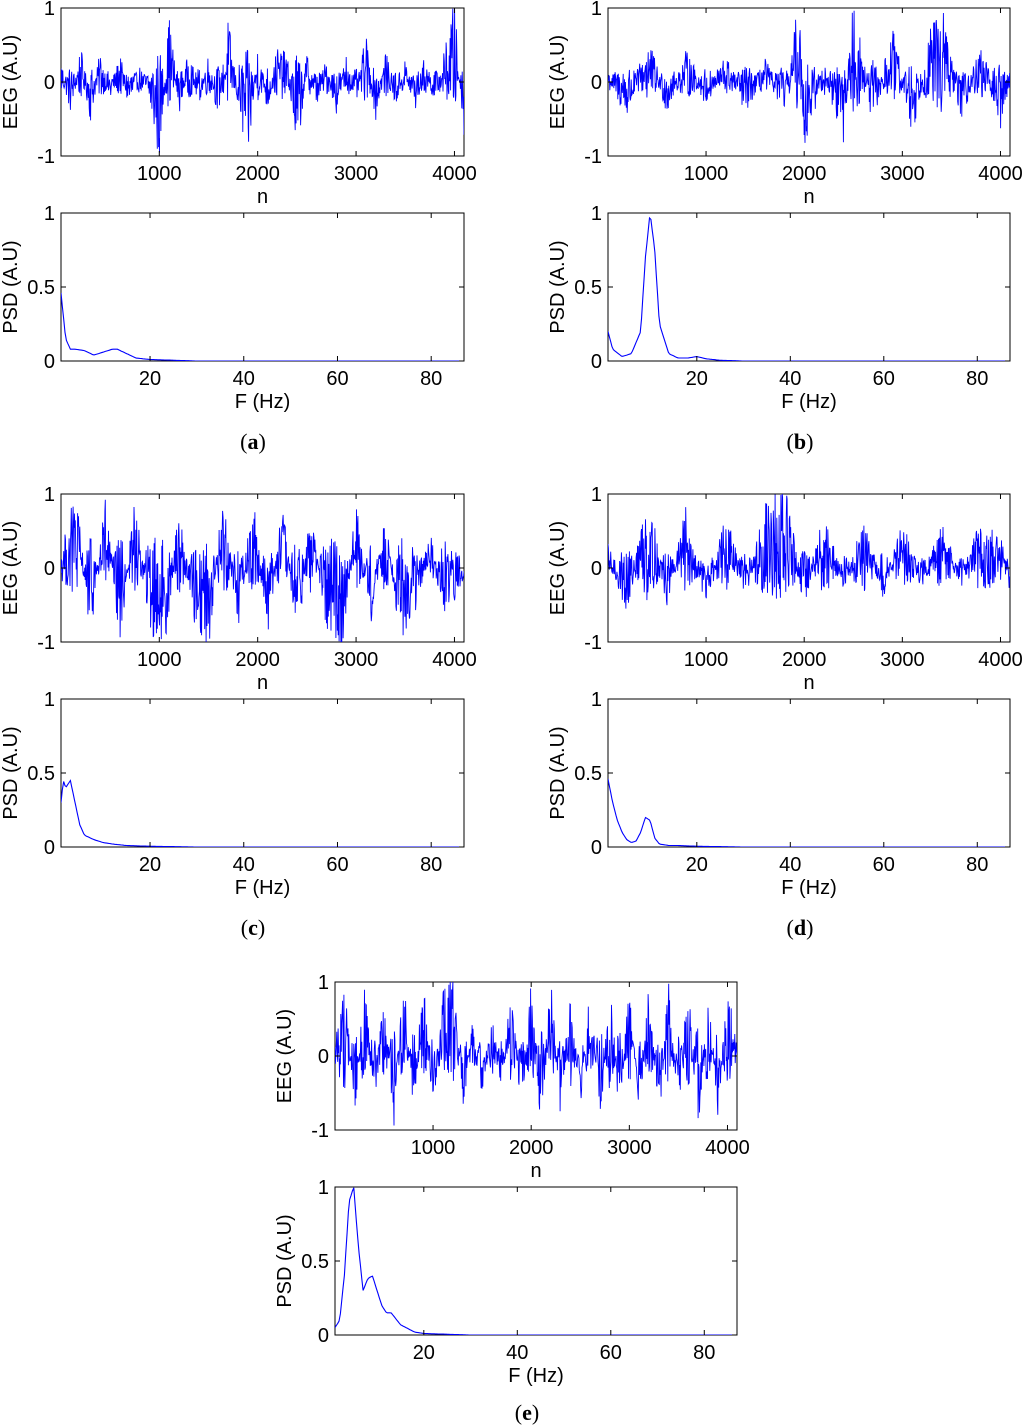 The height and width of the screenshot is (1427, 1024). What do you see at coordinates (800, 441) in the screenshot?
I see `panel-label-b: (b)` at bounding box center [800, 441].